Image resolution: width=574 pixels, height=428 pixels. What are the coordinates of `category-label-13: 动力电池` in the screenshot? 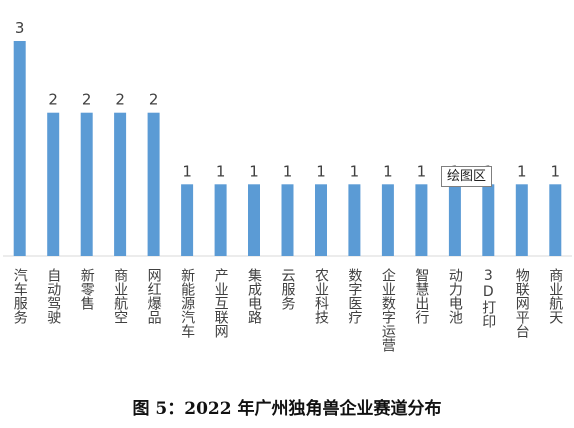 It's located at (455, 296).